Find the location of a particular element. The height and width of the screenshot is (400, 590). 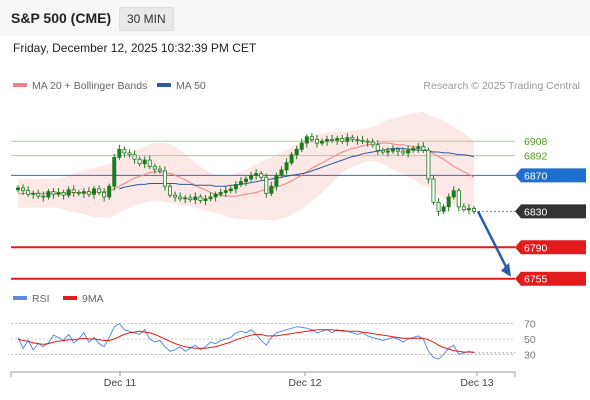

time-axis: Dec 11 Dec 12 Dec 13 is located at coordinates (263, 380).